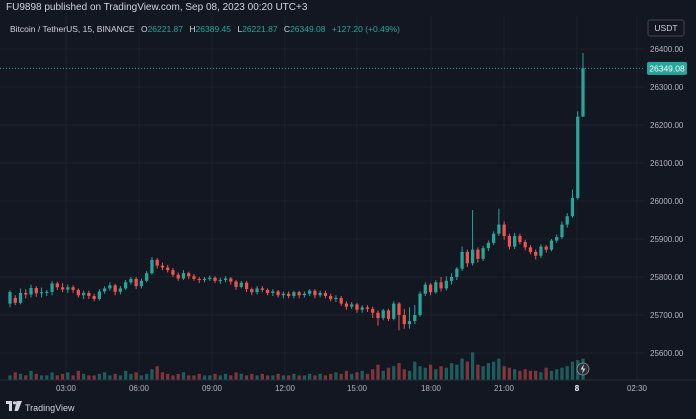  What do you see at coordinates (144, 29) in the screenshot?
I see `legend-o-label: O` at bounding box center [144, 29].